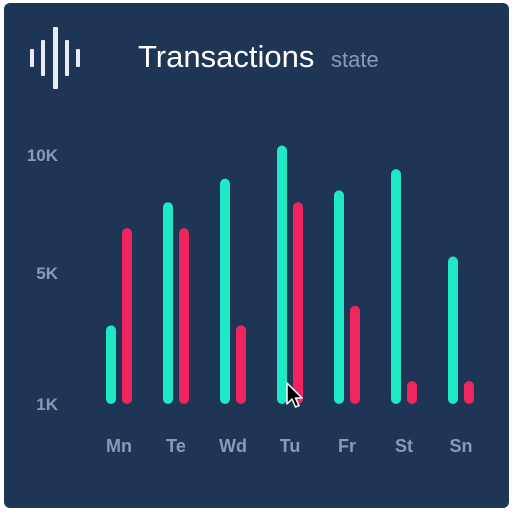 This screenshot has width=512, height=512. Describe the element at coordinates (290, 446) in the screenshot. I see `x-tick-label: Tu` at that location.